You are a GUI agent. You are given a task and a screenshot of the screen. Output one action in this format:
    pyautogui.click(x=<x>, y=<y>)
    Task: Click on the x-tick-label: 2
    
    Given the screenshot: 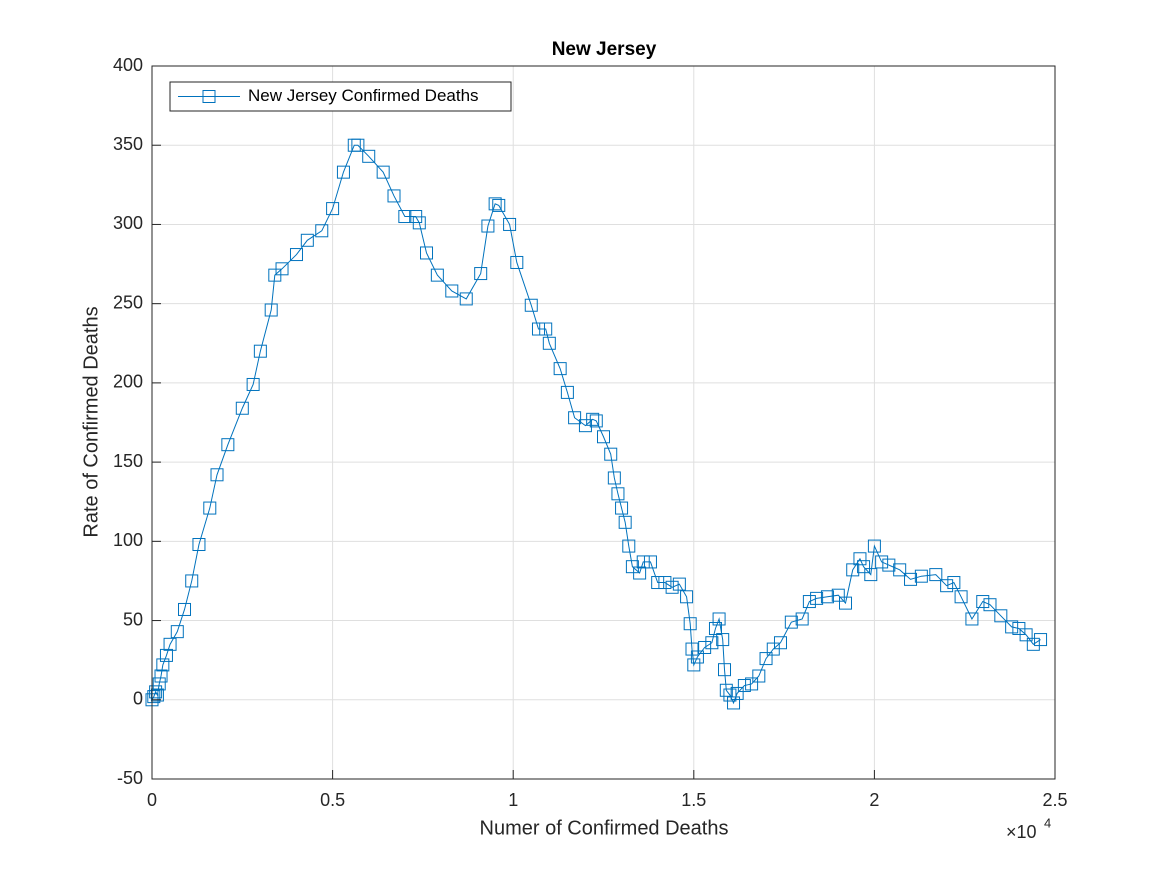 What is the action you would take?
    pyautogui.click(x=874, y=800)
    